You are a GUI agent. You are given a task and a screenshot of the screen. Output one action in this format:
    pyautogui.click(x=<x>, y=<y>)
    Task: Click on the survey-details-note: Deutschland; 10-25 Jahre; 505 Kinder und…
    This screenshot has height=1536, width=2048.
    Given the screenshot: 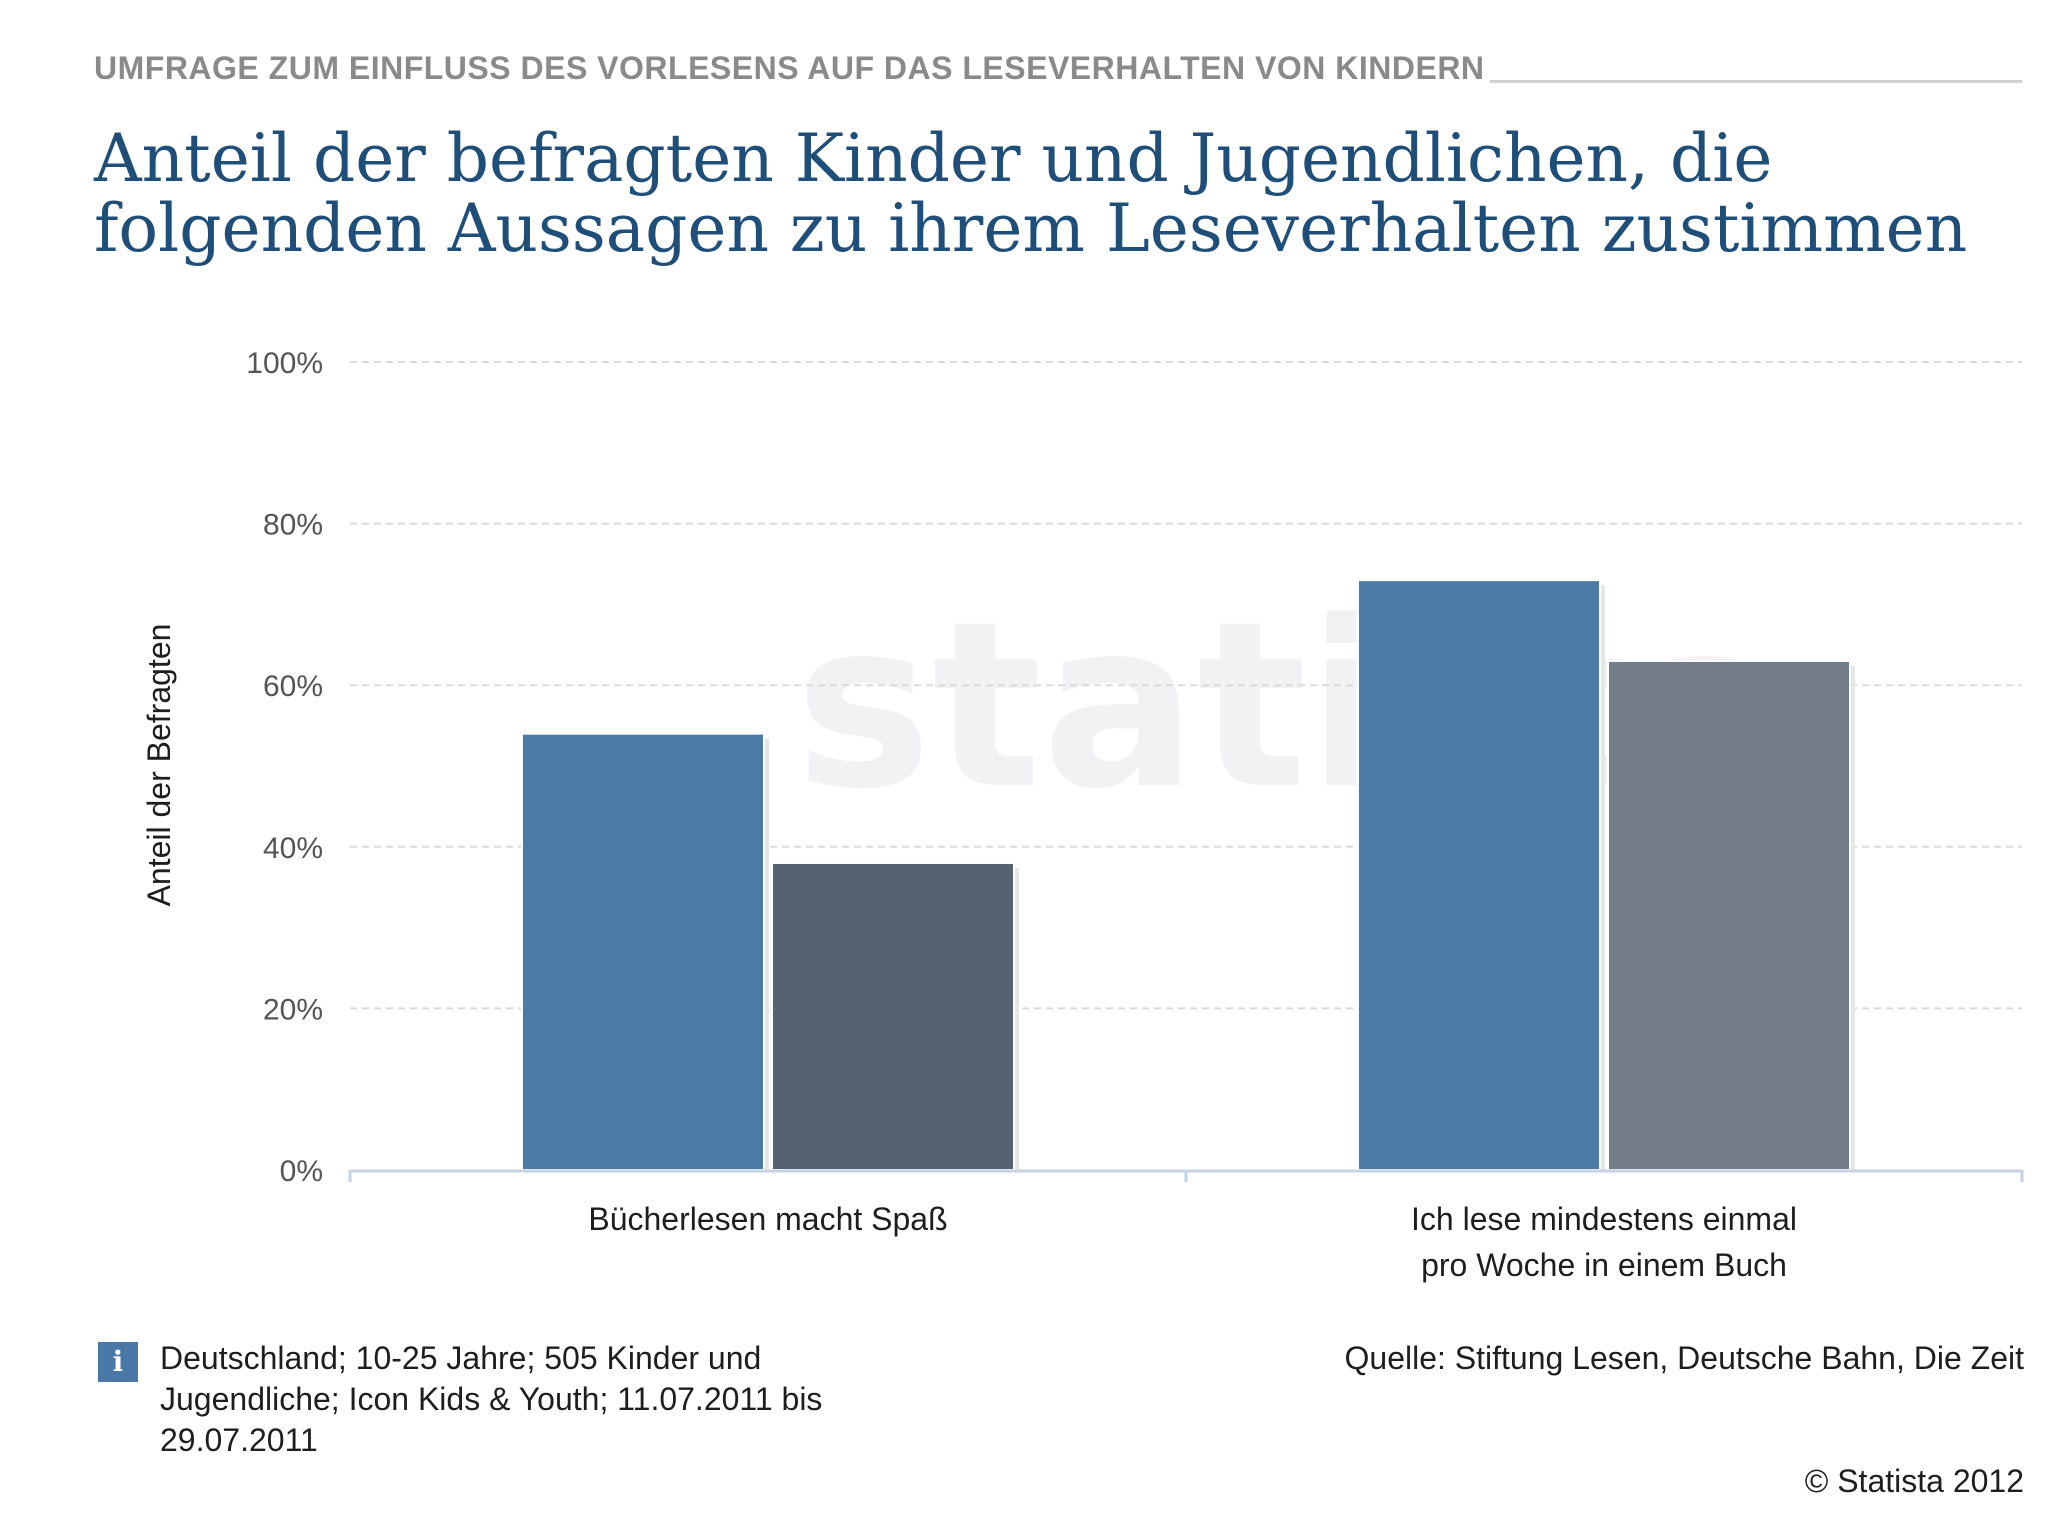 What is the action you would take?
    pyautogui.click(x=491, y=1399)
    